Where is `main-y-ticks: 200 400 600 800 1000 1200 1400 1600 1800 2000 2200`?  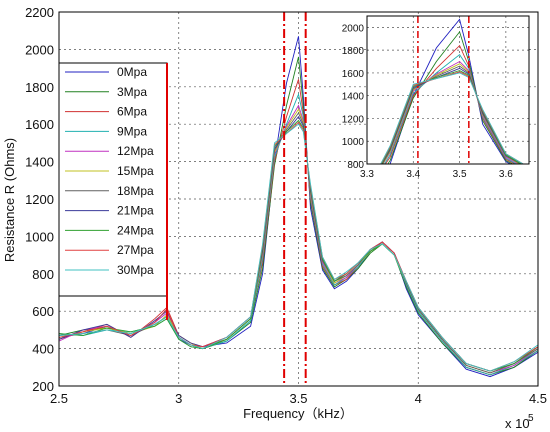
main-y-ticks: 200 400 600 800 1000 1200 1400 1600 1800 2000 2200 is located at coordinates (39, 199).